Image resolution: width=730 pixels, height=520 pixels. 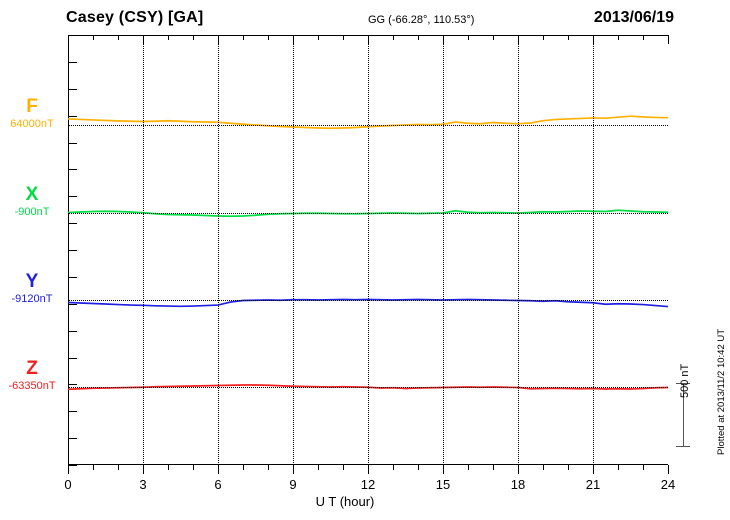 I want to click on x-axis-tick-label: 21, so click(x=593, y=484).